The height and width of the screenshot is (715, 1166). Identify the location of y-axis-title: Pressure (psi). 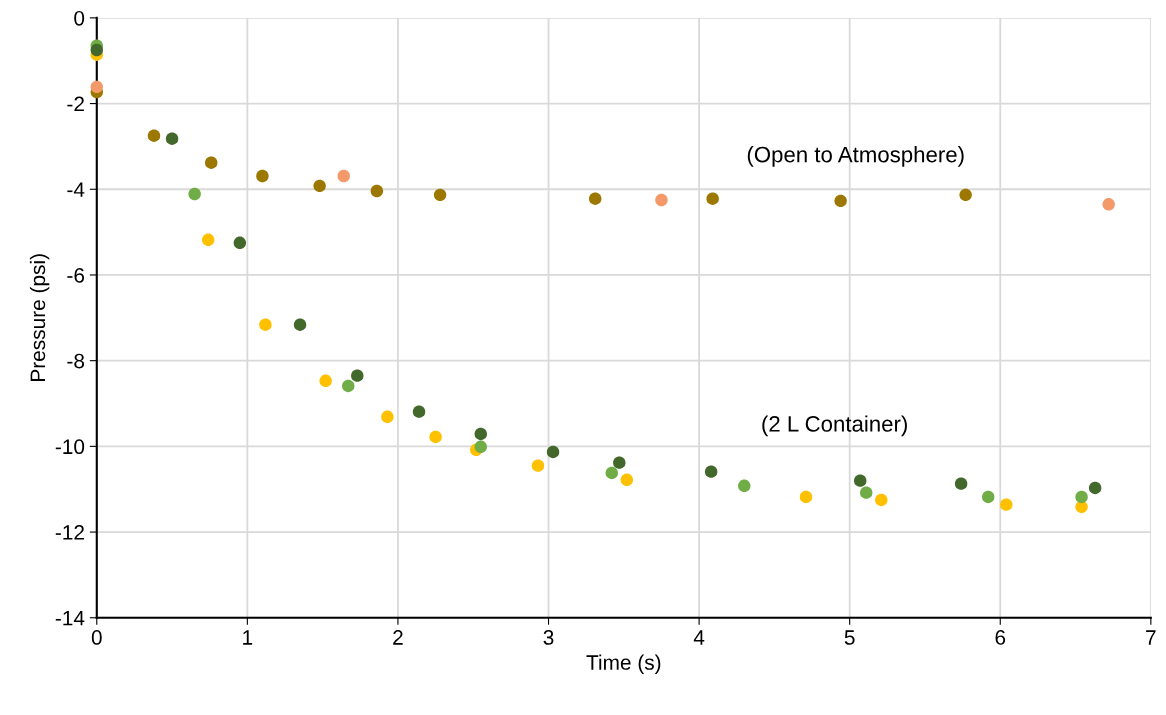
(39, 317).